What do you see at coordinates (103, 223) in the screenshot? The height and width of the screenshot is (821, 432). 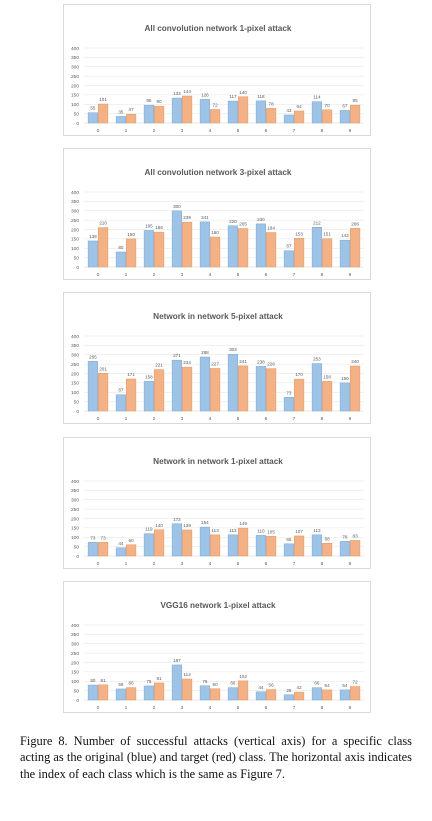 I see `data-label: 210` at bounding box center [103, 223].